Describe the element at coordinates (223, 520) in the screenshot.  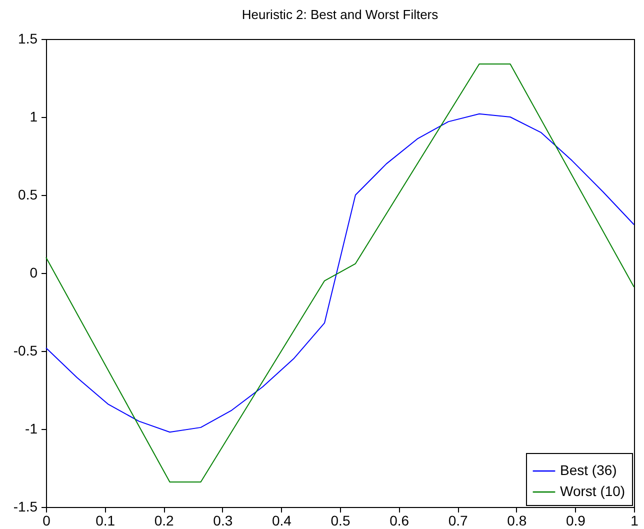
I see `x-tick-label: 0.3` at that location.